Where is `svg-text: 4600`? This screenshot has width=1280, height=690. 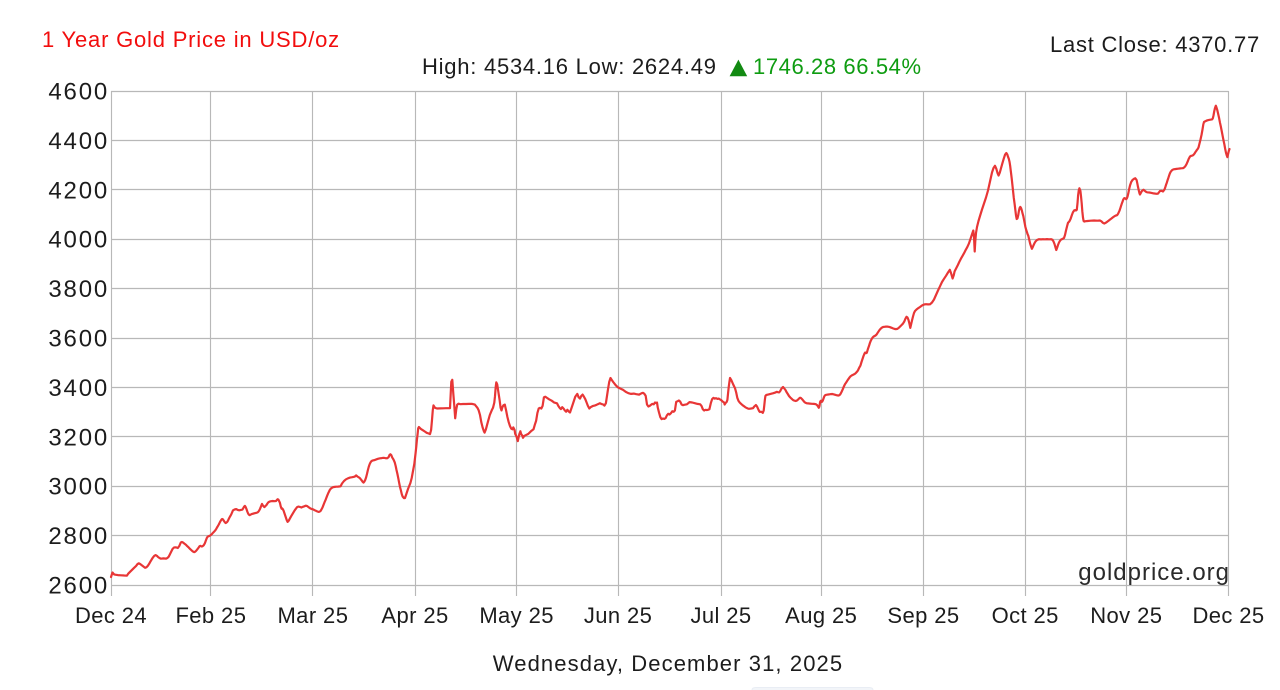 svg-text: 4600 is located at coordinates (78, 92).